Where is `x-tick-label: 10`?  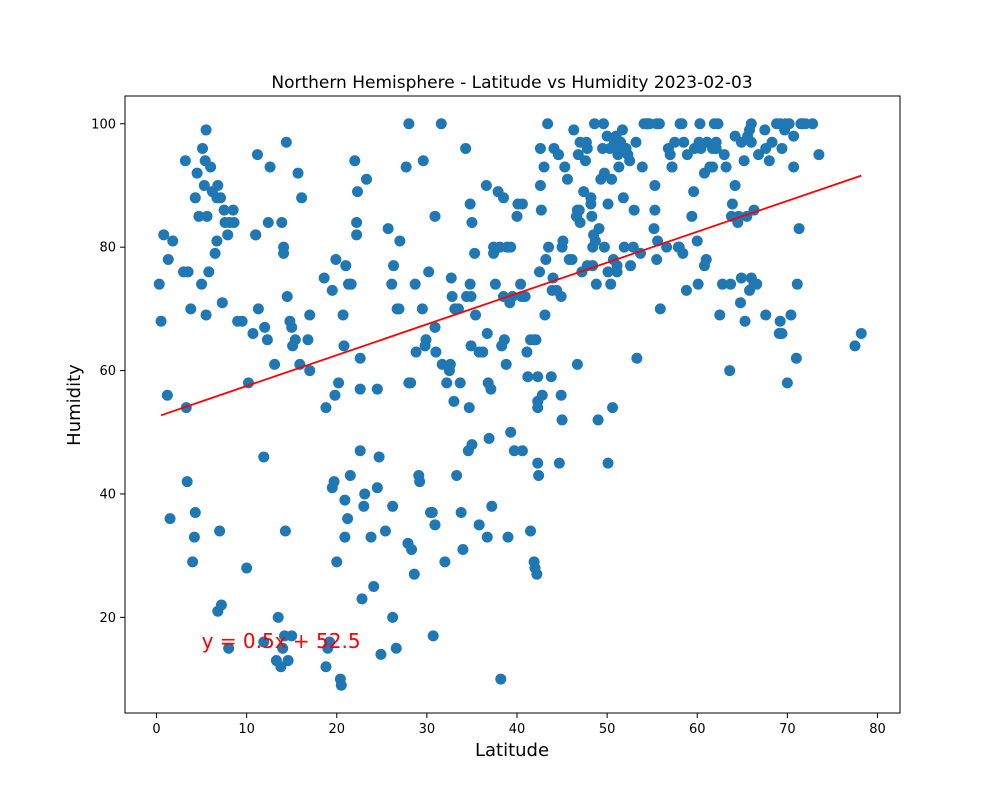 x-tick-label: 10 is located at coordinates (246, 729).